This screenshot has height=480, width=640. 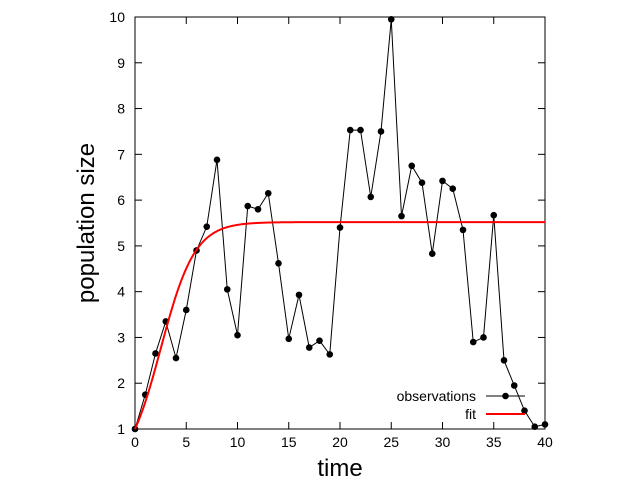 I want to click on y-tick-label: 5, so click(x=121, y=246).